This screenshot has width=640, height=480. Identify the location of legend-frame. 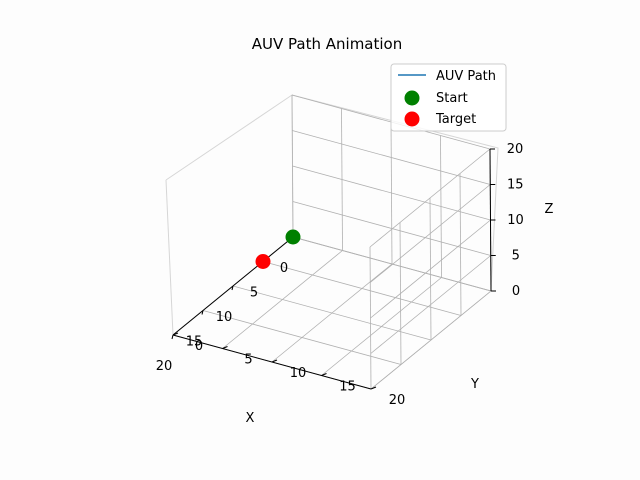
(448, 97).